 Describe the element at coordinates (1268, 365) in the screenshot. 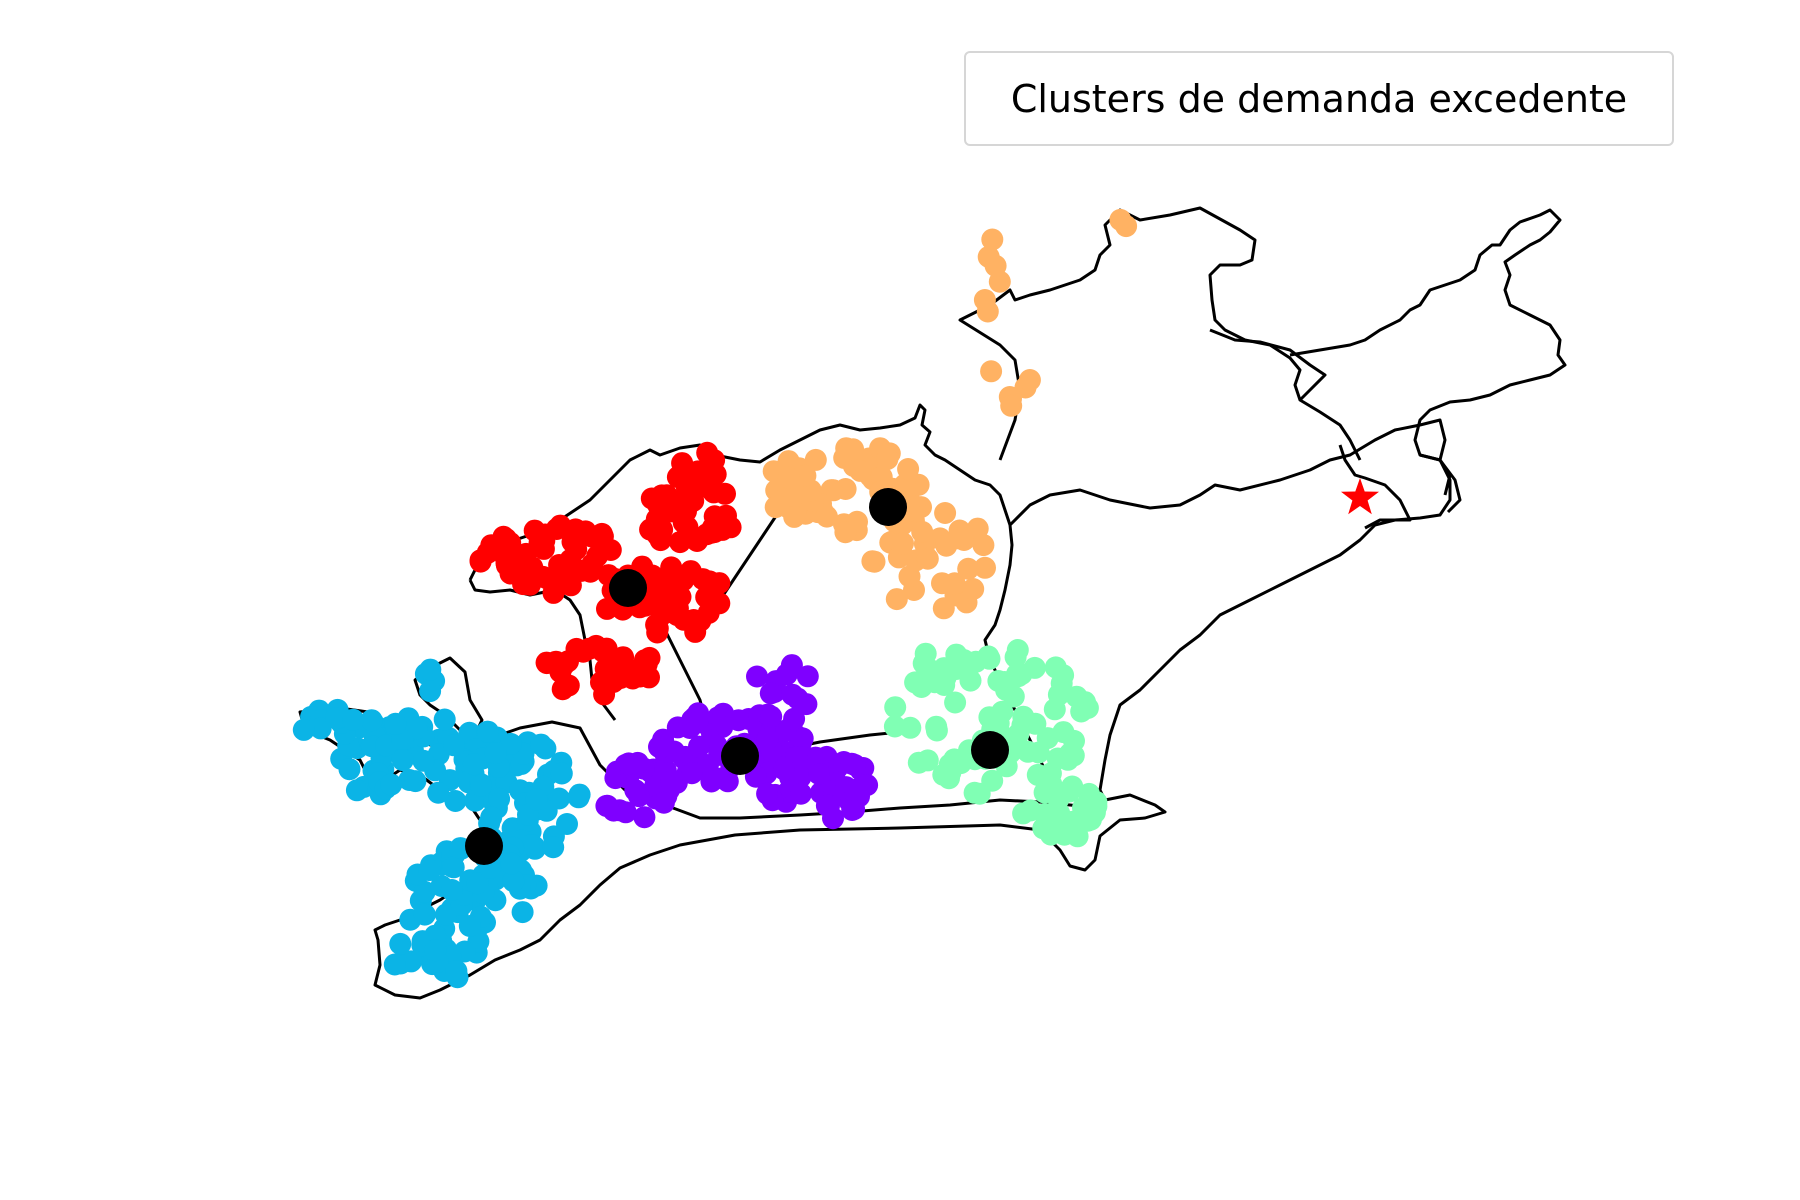

I see `north-east-inner` at that location.